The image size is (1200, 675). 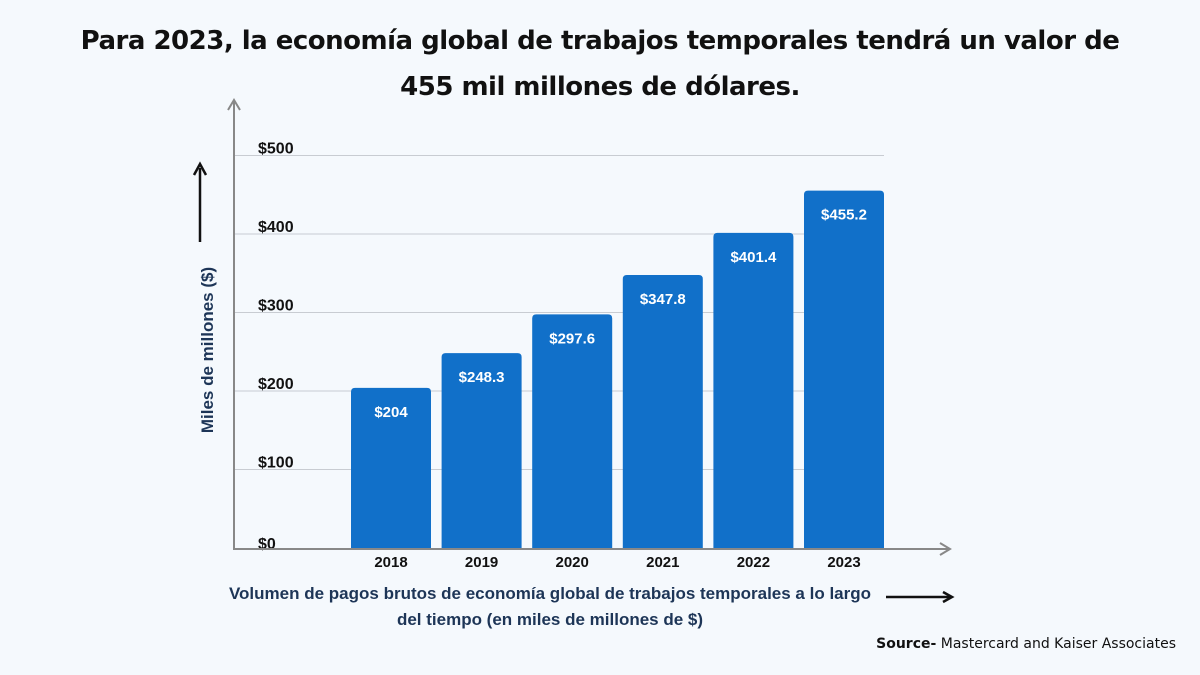 I want to click on data-label: $455.2, so click(x=844, y=215).